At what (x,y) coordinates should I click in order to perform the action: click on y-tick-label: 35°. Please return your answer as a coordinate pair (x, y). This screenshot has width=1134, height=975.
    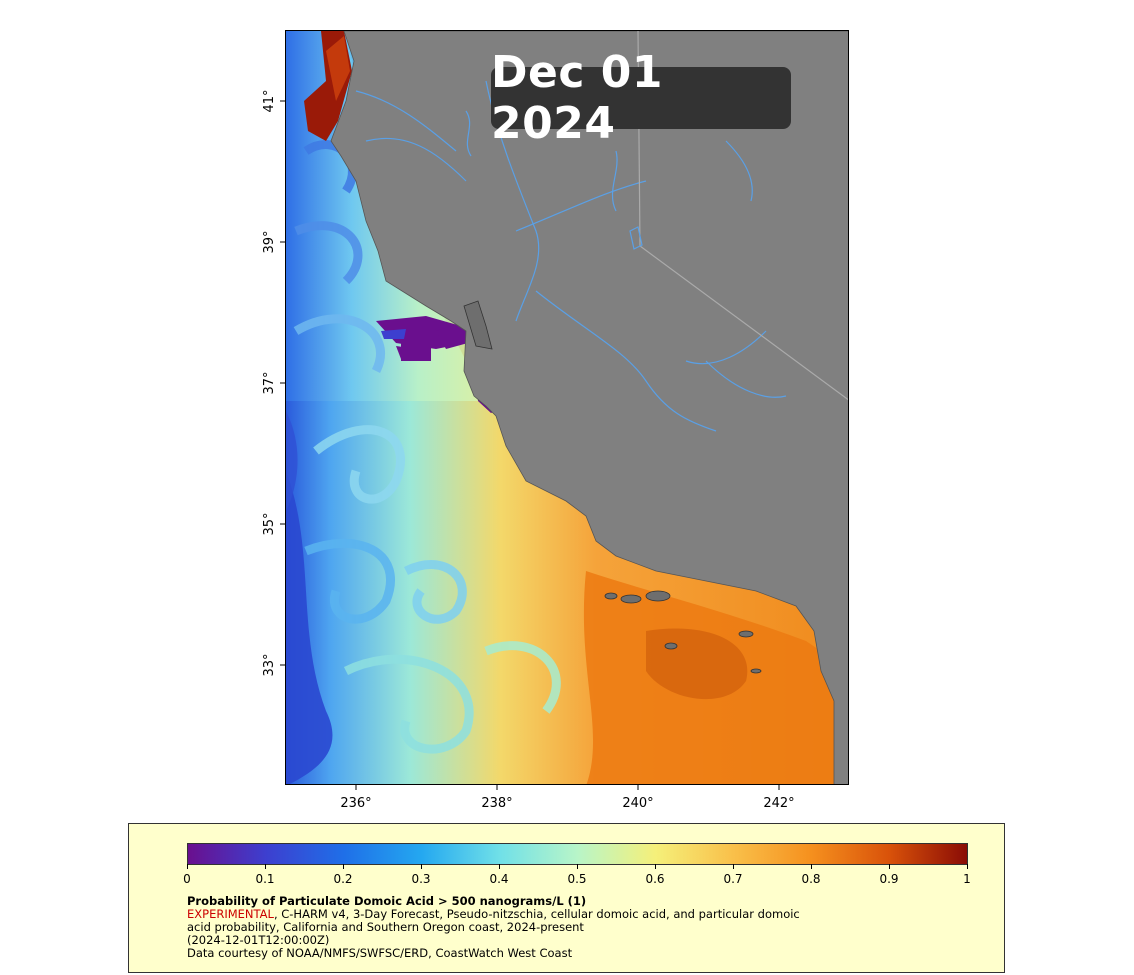
    Looking at the image, I should click on (269, 524).